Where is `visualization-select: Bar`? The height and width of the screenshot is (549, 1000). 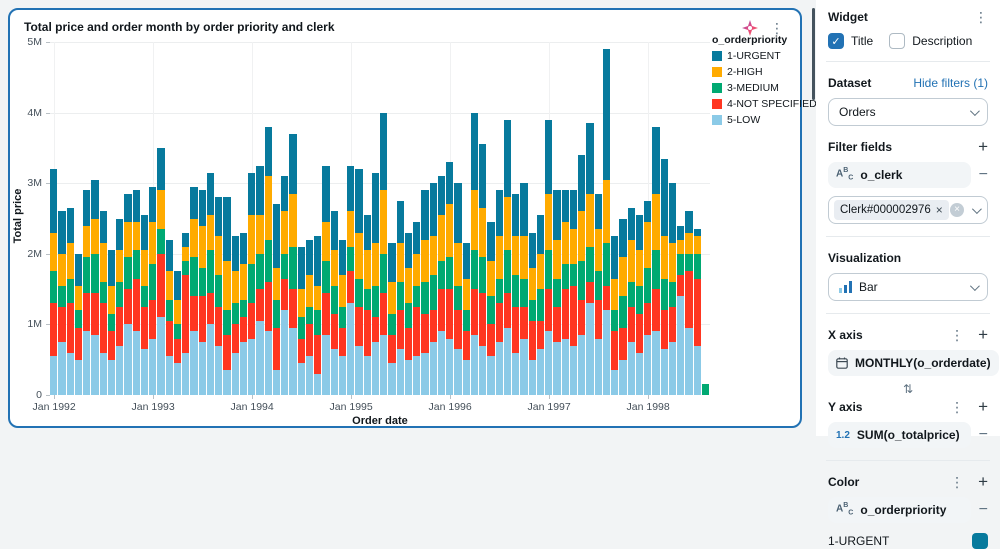 visualization-select: Bar is located at coordinates (908, 287).